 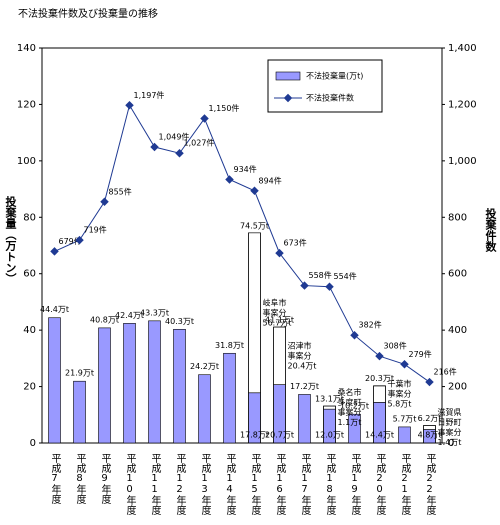 I want to click on bar-total-label: 6.2万t, so click(x=430, y=418).